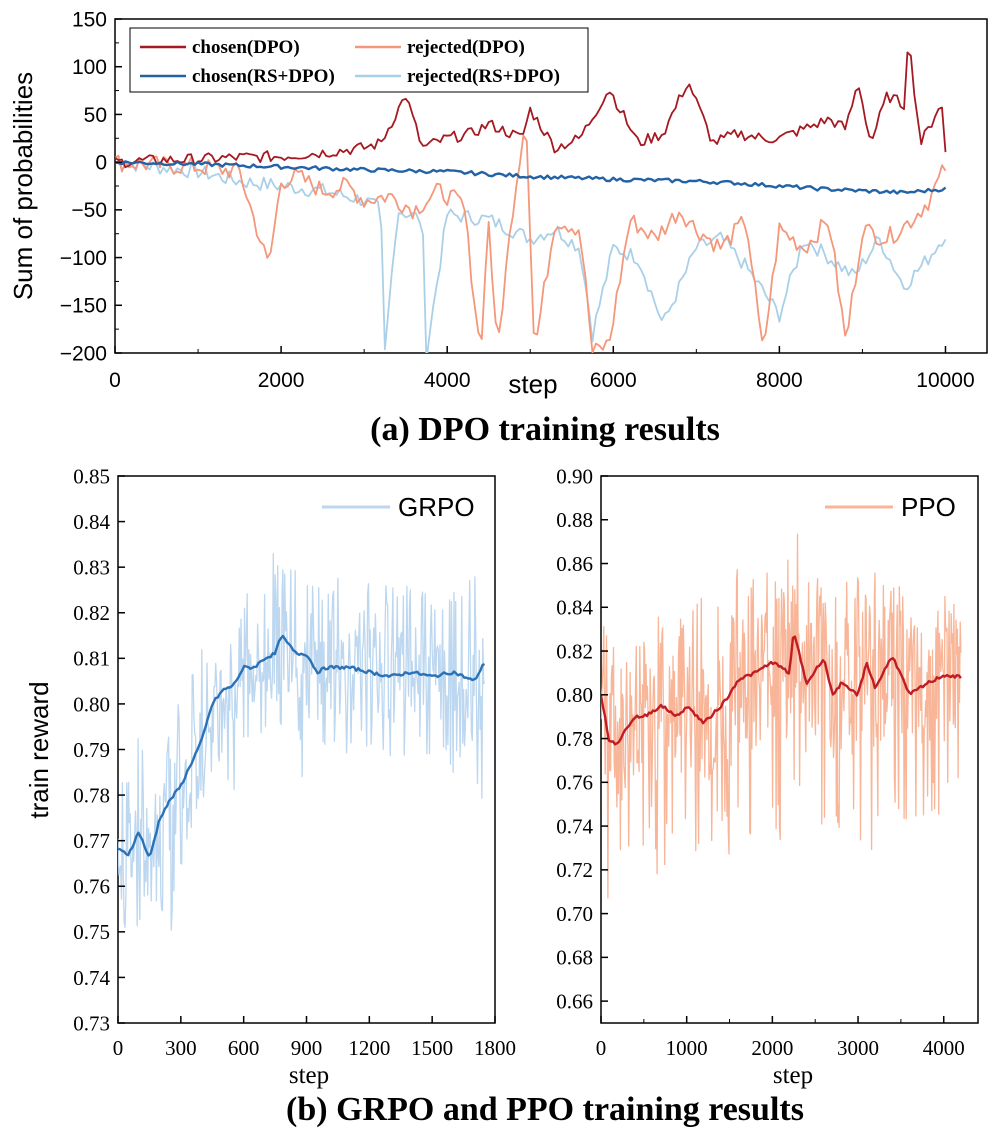 The width and height of the screenshot is (995, 1130). What do you see at coordinates (613, 380) in the screenshot?
I see `dpo-x-tick-label: 6000` at bounding box center [613, 380].